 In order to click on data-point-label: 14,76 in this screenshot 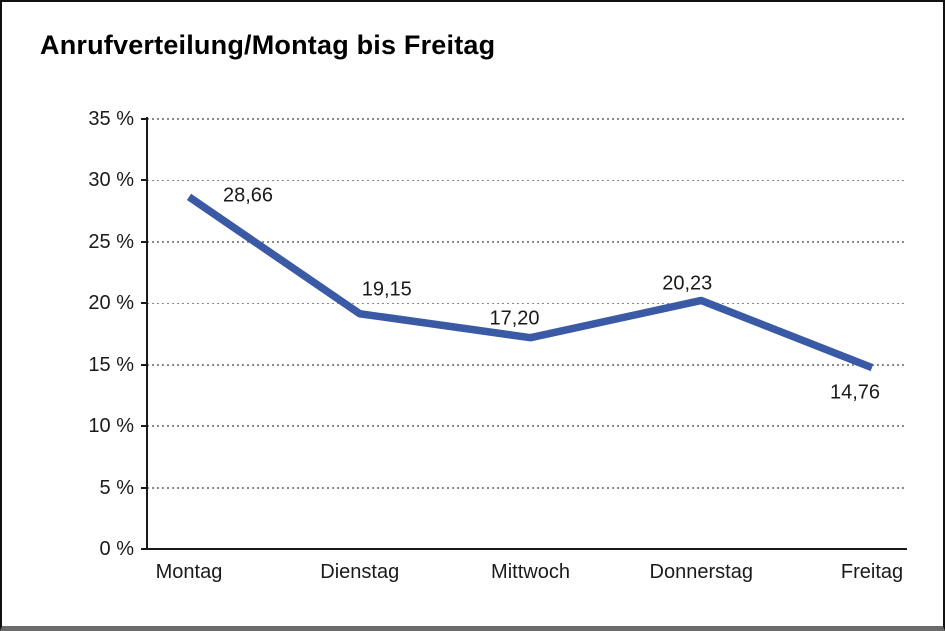, I will do `click(855, 392)`.